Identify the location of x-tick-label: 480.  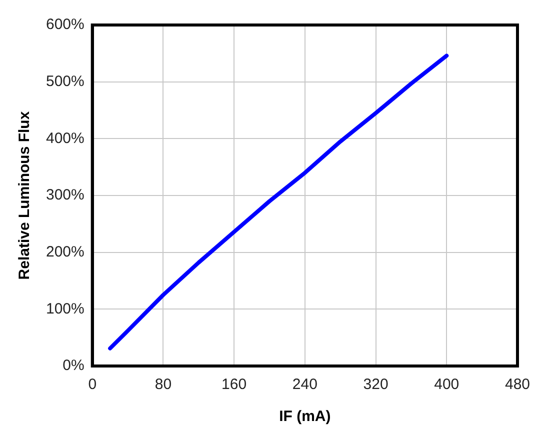
(517, 385).